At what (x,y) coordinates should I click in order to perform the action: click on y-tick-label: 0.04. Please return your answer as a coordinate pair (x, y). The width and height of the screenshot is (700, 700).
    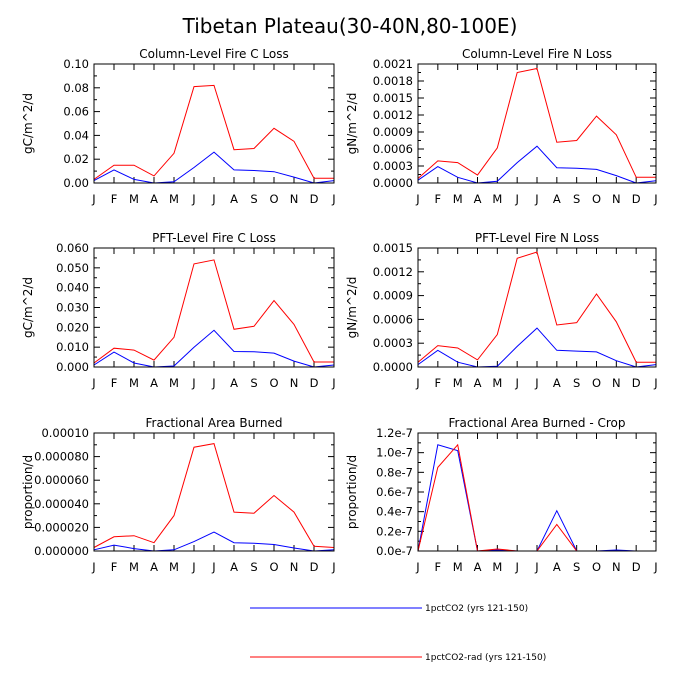
    Looking at the image, I should click on (76, 135).